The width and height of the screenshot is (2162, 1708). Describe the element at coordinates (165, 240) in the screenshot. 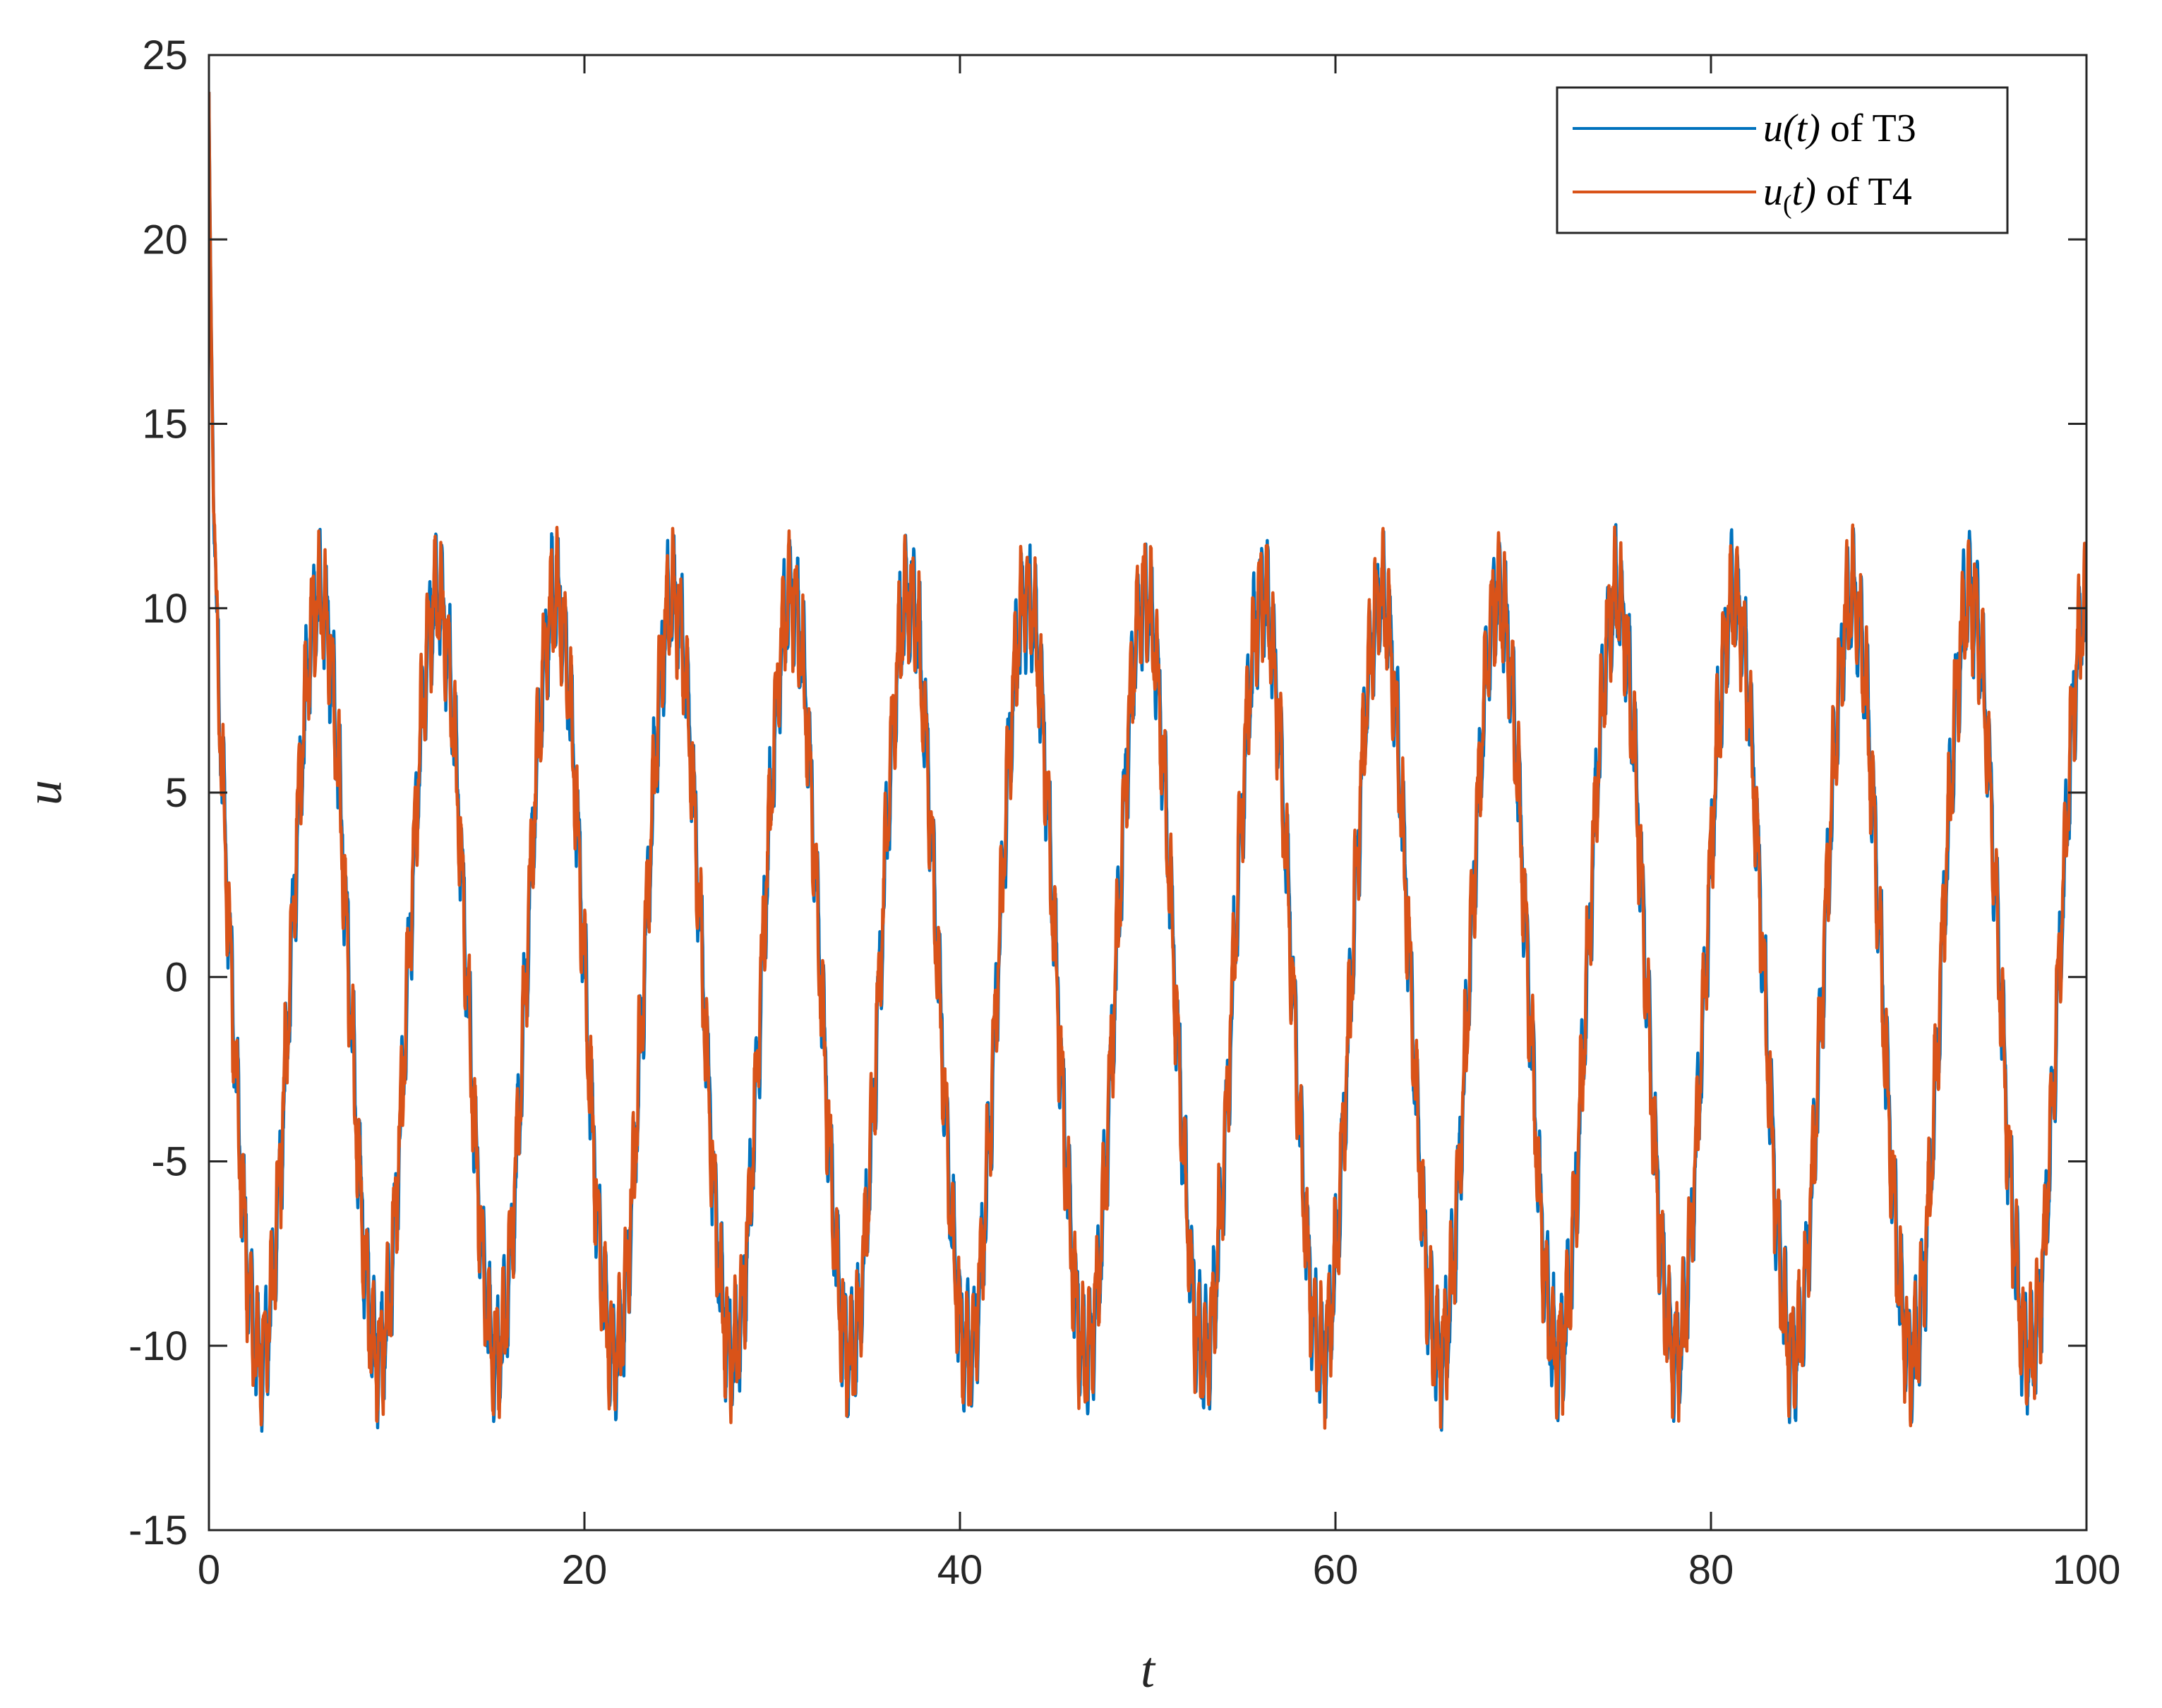

I see `y-tick-label: 20` at that location.